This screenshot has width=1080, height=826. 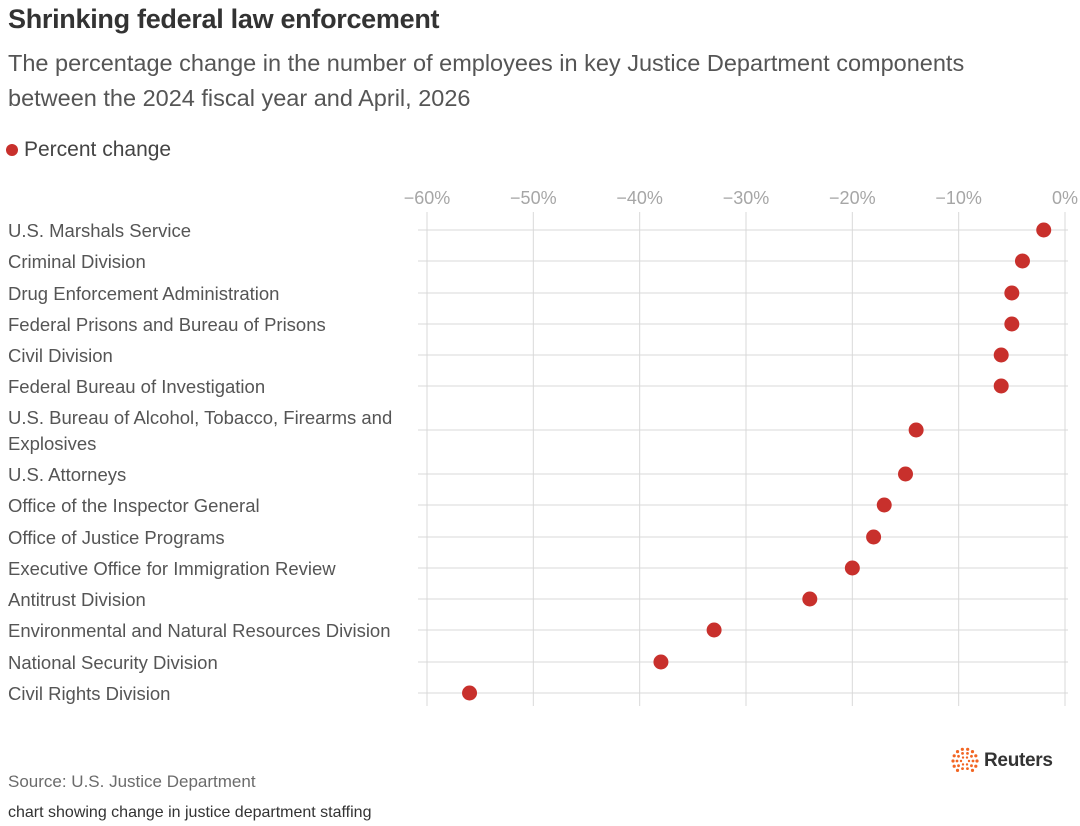 What do you see at coordinates (958, 198) in the screenshot?
I see `x-tick-label: −10%` at bounding box center [958, 198].